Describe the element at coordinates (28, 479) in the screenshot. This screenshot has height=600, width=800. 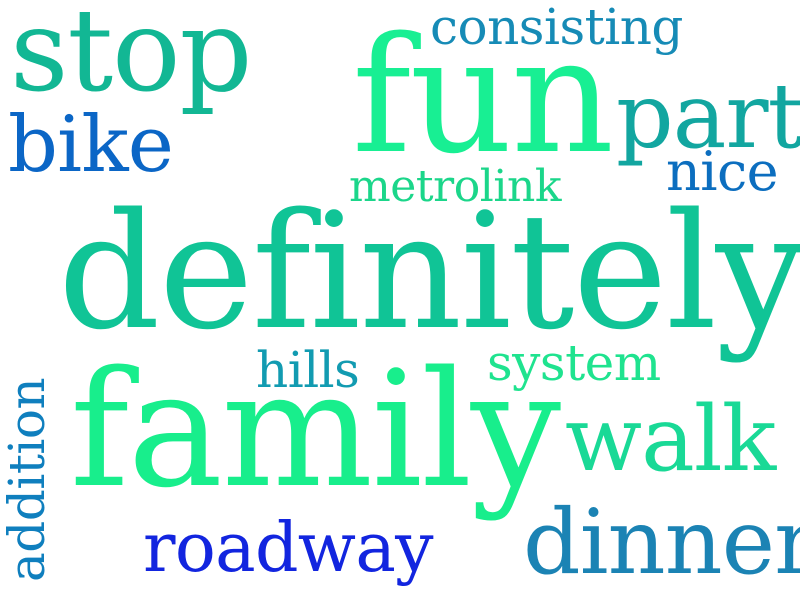
I see `word-addition: addition` at that location.